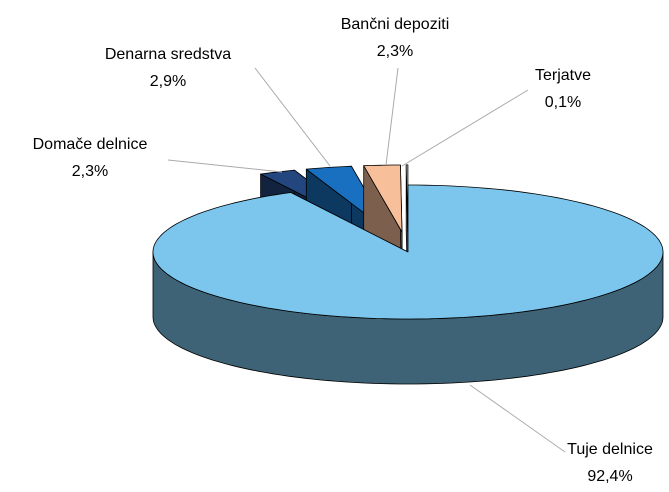 Image resolution: width=669 pixels, height=492 pixels. What do you see at coordinates (168, 81) in the screenshot?
I see `slice-value-label: 2,9%` at bounding box center [168, 81].